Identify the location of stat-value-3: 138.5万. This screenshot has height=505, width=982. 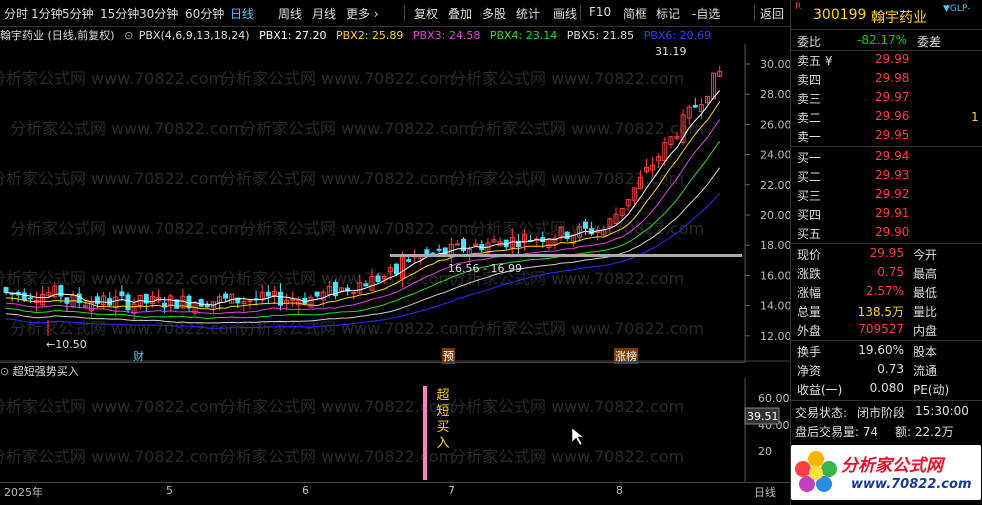
(880, 312).